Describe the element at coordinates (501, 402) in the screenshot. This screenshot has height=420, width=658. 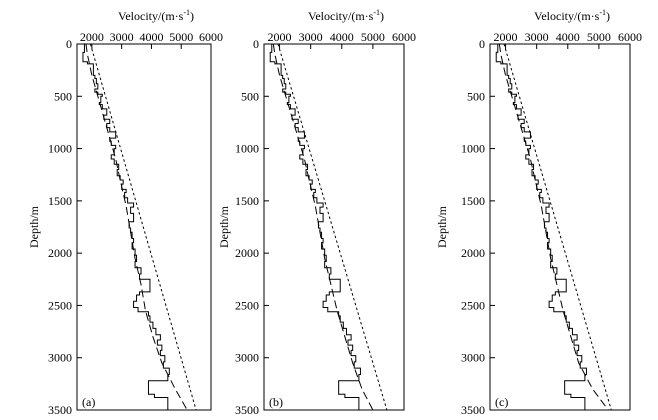
I see `panel-label: (c)` at that location.